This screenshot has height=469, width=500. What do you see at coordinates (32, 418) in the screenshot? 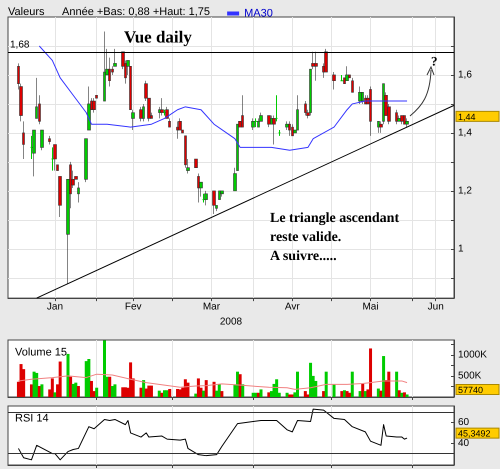
I see `text: RSI 14` at bounding box center [32, 418].